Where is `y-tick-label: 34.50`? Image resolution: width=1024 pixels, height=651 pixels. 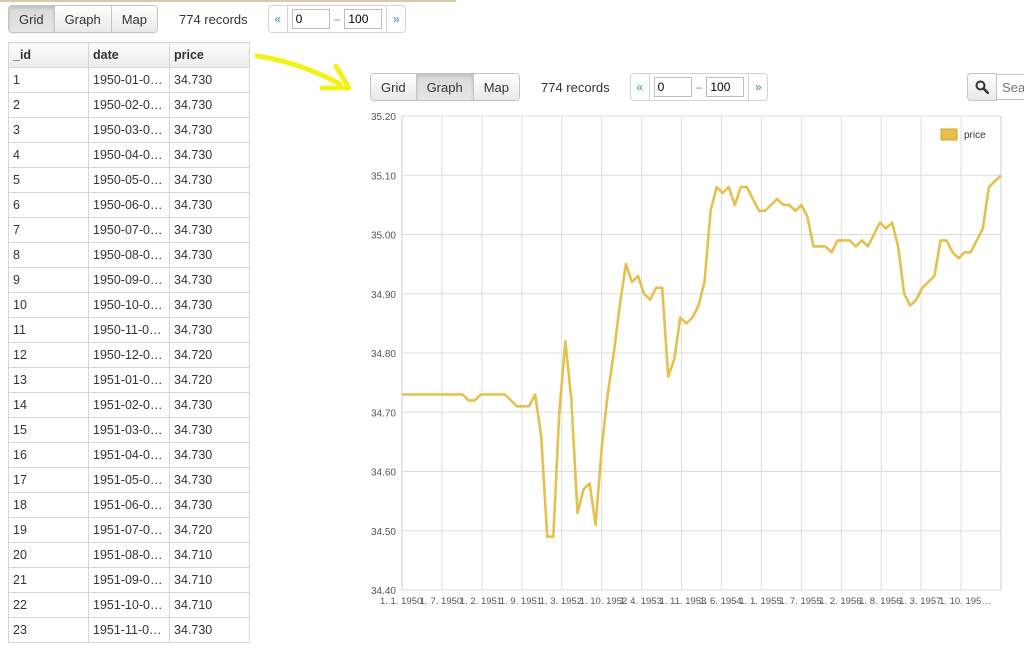
y-tick-label: 34.50 is located at coordinates (383, 532).